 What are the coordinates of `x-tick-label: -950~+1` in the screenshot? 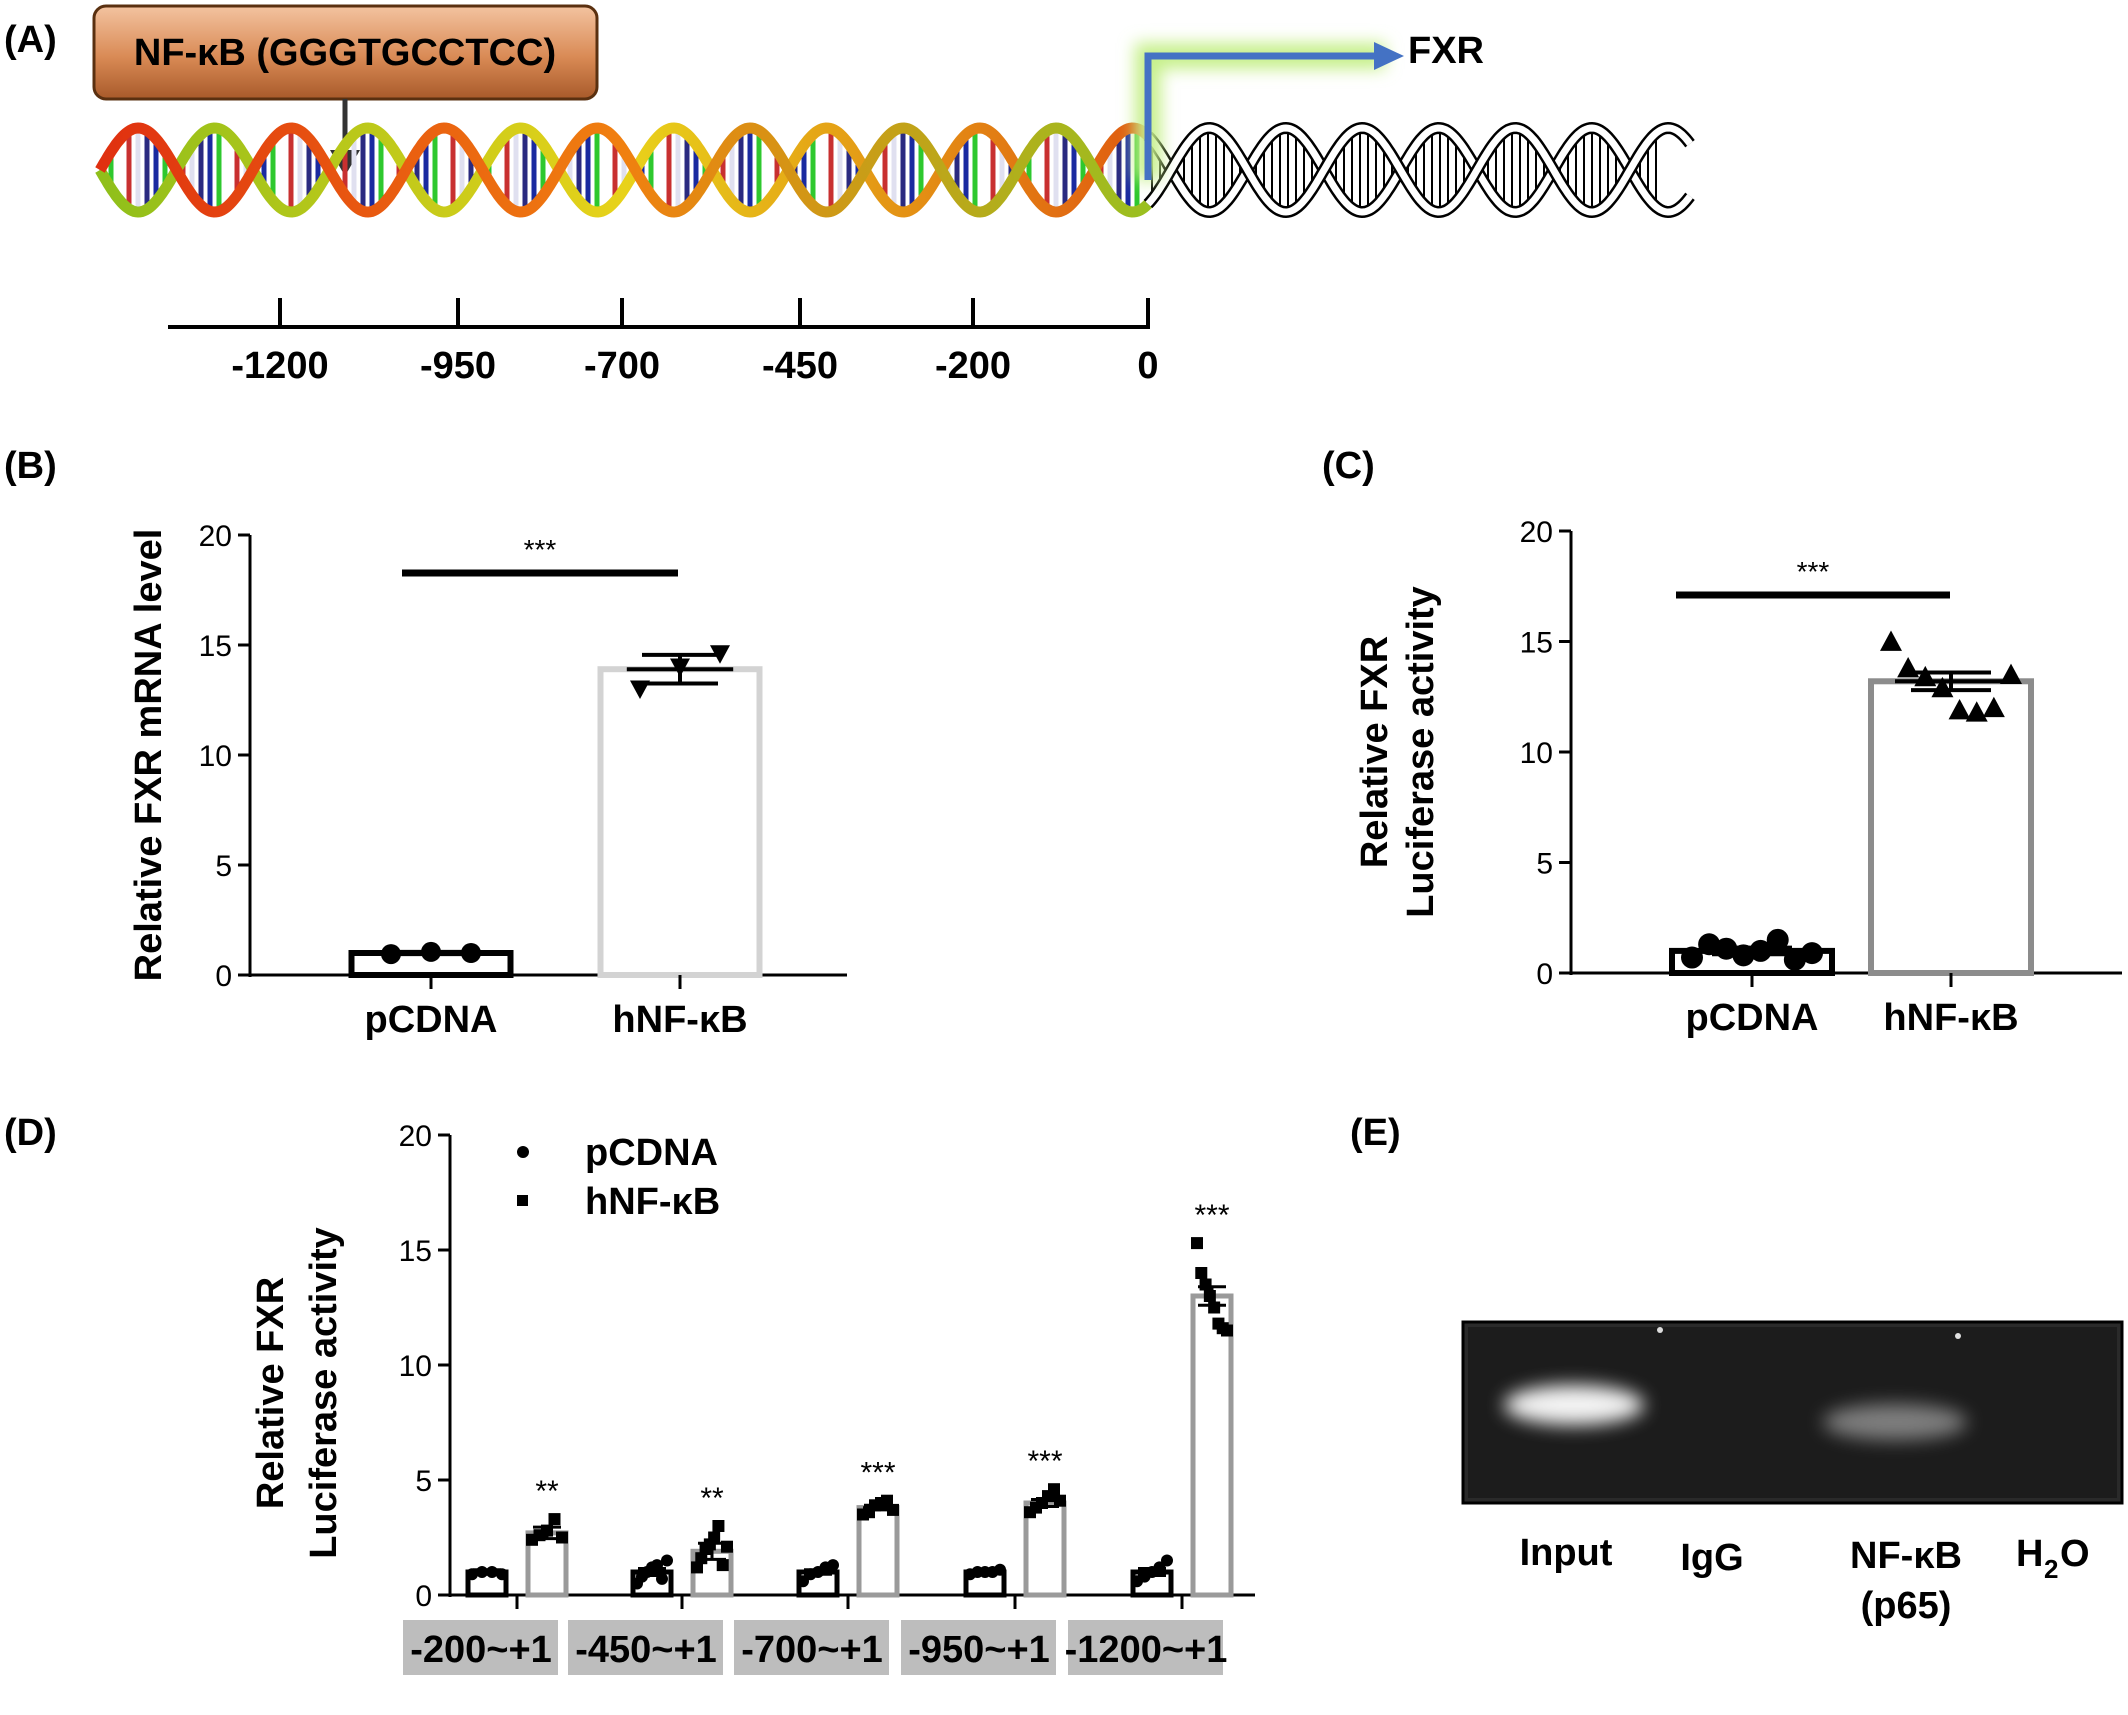 It's located at (979, 1650).